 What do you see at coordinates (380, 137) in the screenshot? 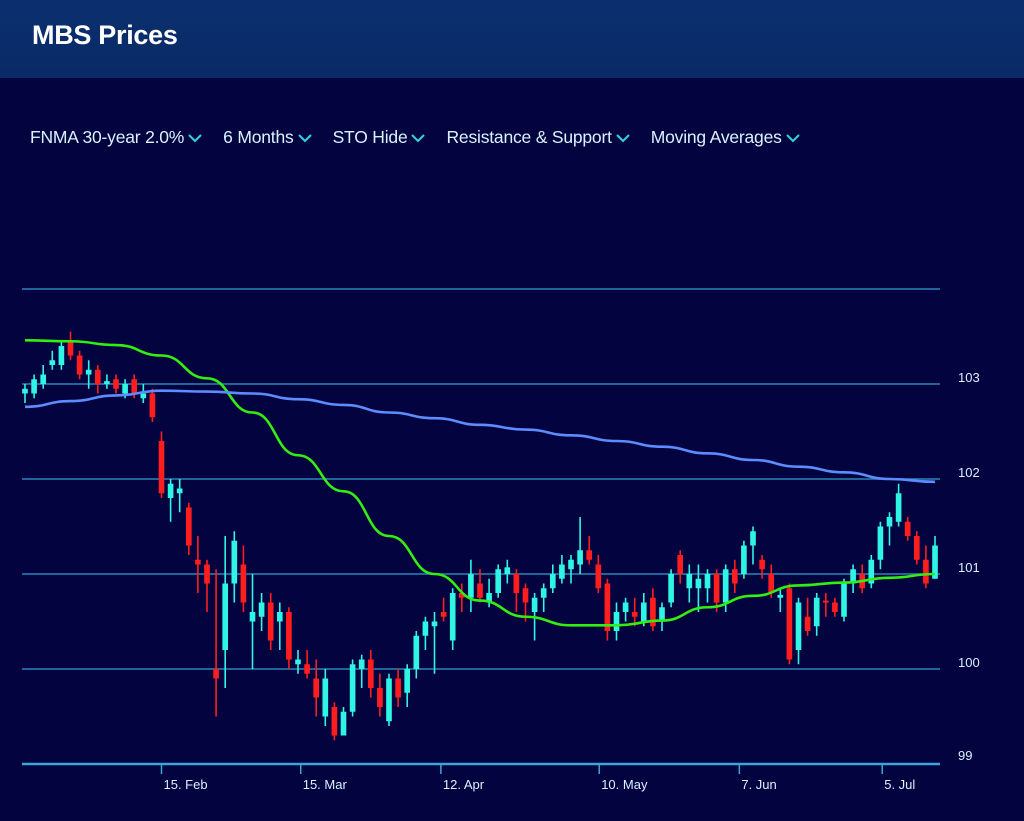
I see `sto-dropdown: STO Hide` at bounding box center [380, 137].